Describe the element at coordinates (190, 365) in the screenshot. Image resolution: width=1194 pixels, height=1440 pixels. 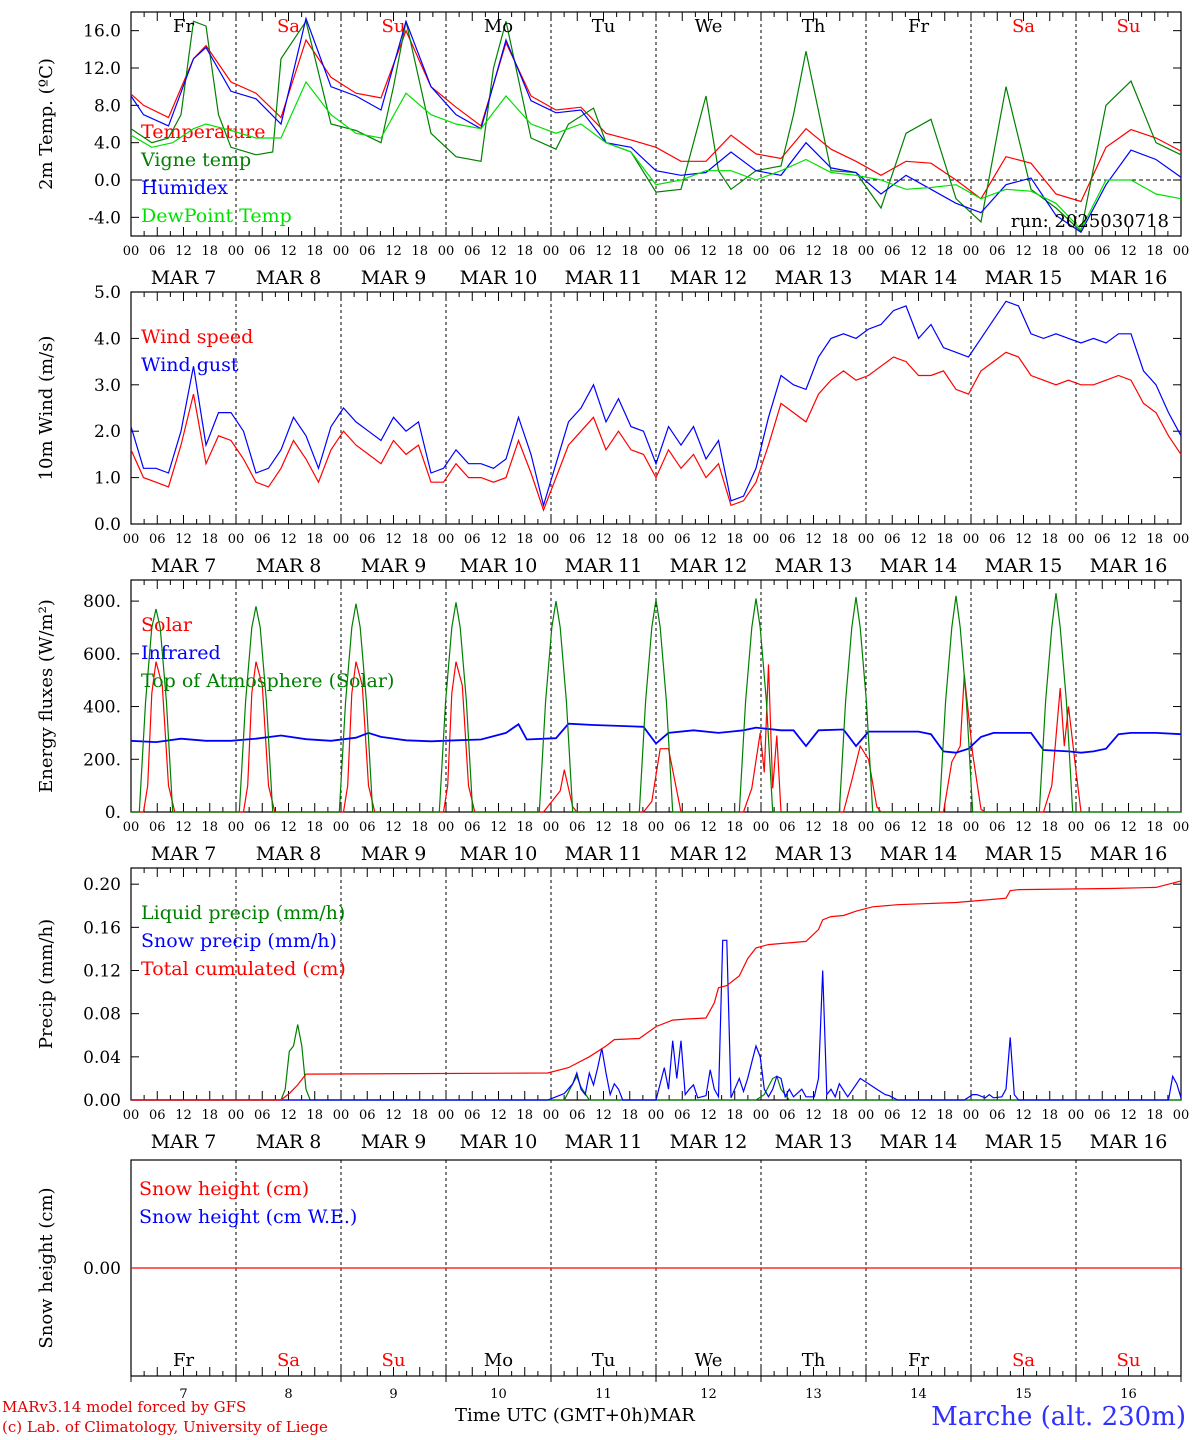
I see `legend-entry: Wind gust` at that location.